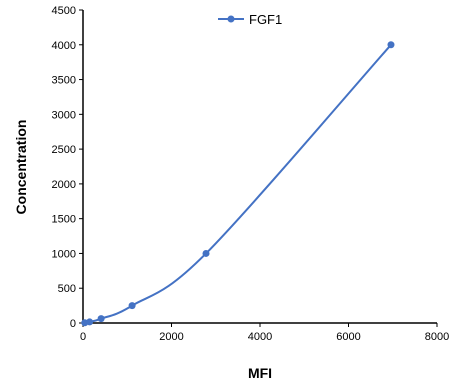 This screenshot has width=469, height=392. What do you see at coordinates (64, 254) in the screenshot?
I see `y-tick-label: 1000` at bounding box center [64, 254].